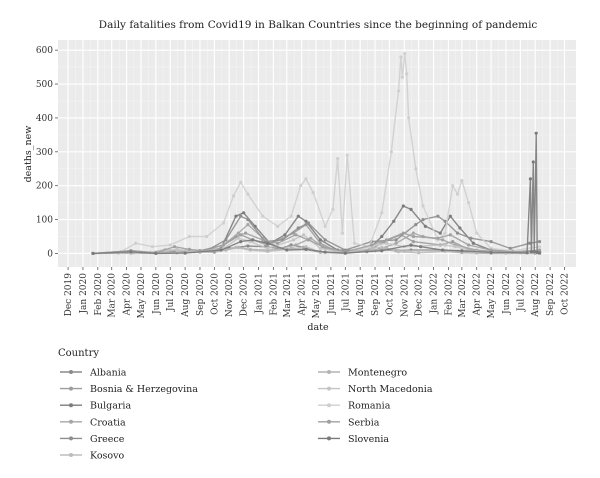 Image resolution: width=600 pixels, height=478 pixels. Describe the element at coordinates (361, 295) in the screenshot. I see `x-tick-label: Aug 2021` at that location.